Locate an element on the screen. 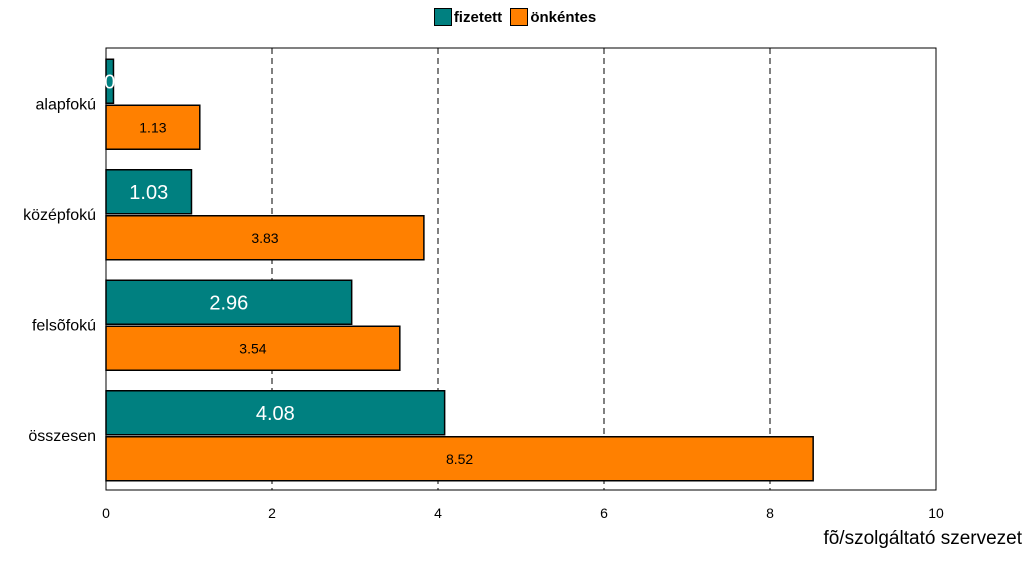  category-label: felsõfokú is located at coordinates (64, 325).